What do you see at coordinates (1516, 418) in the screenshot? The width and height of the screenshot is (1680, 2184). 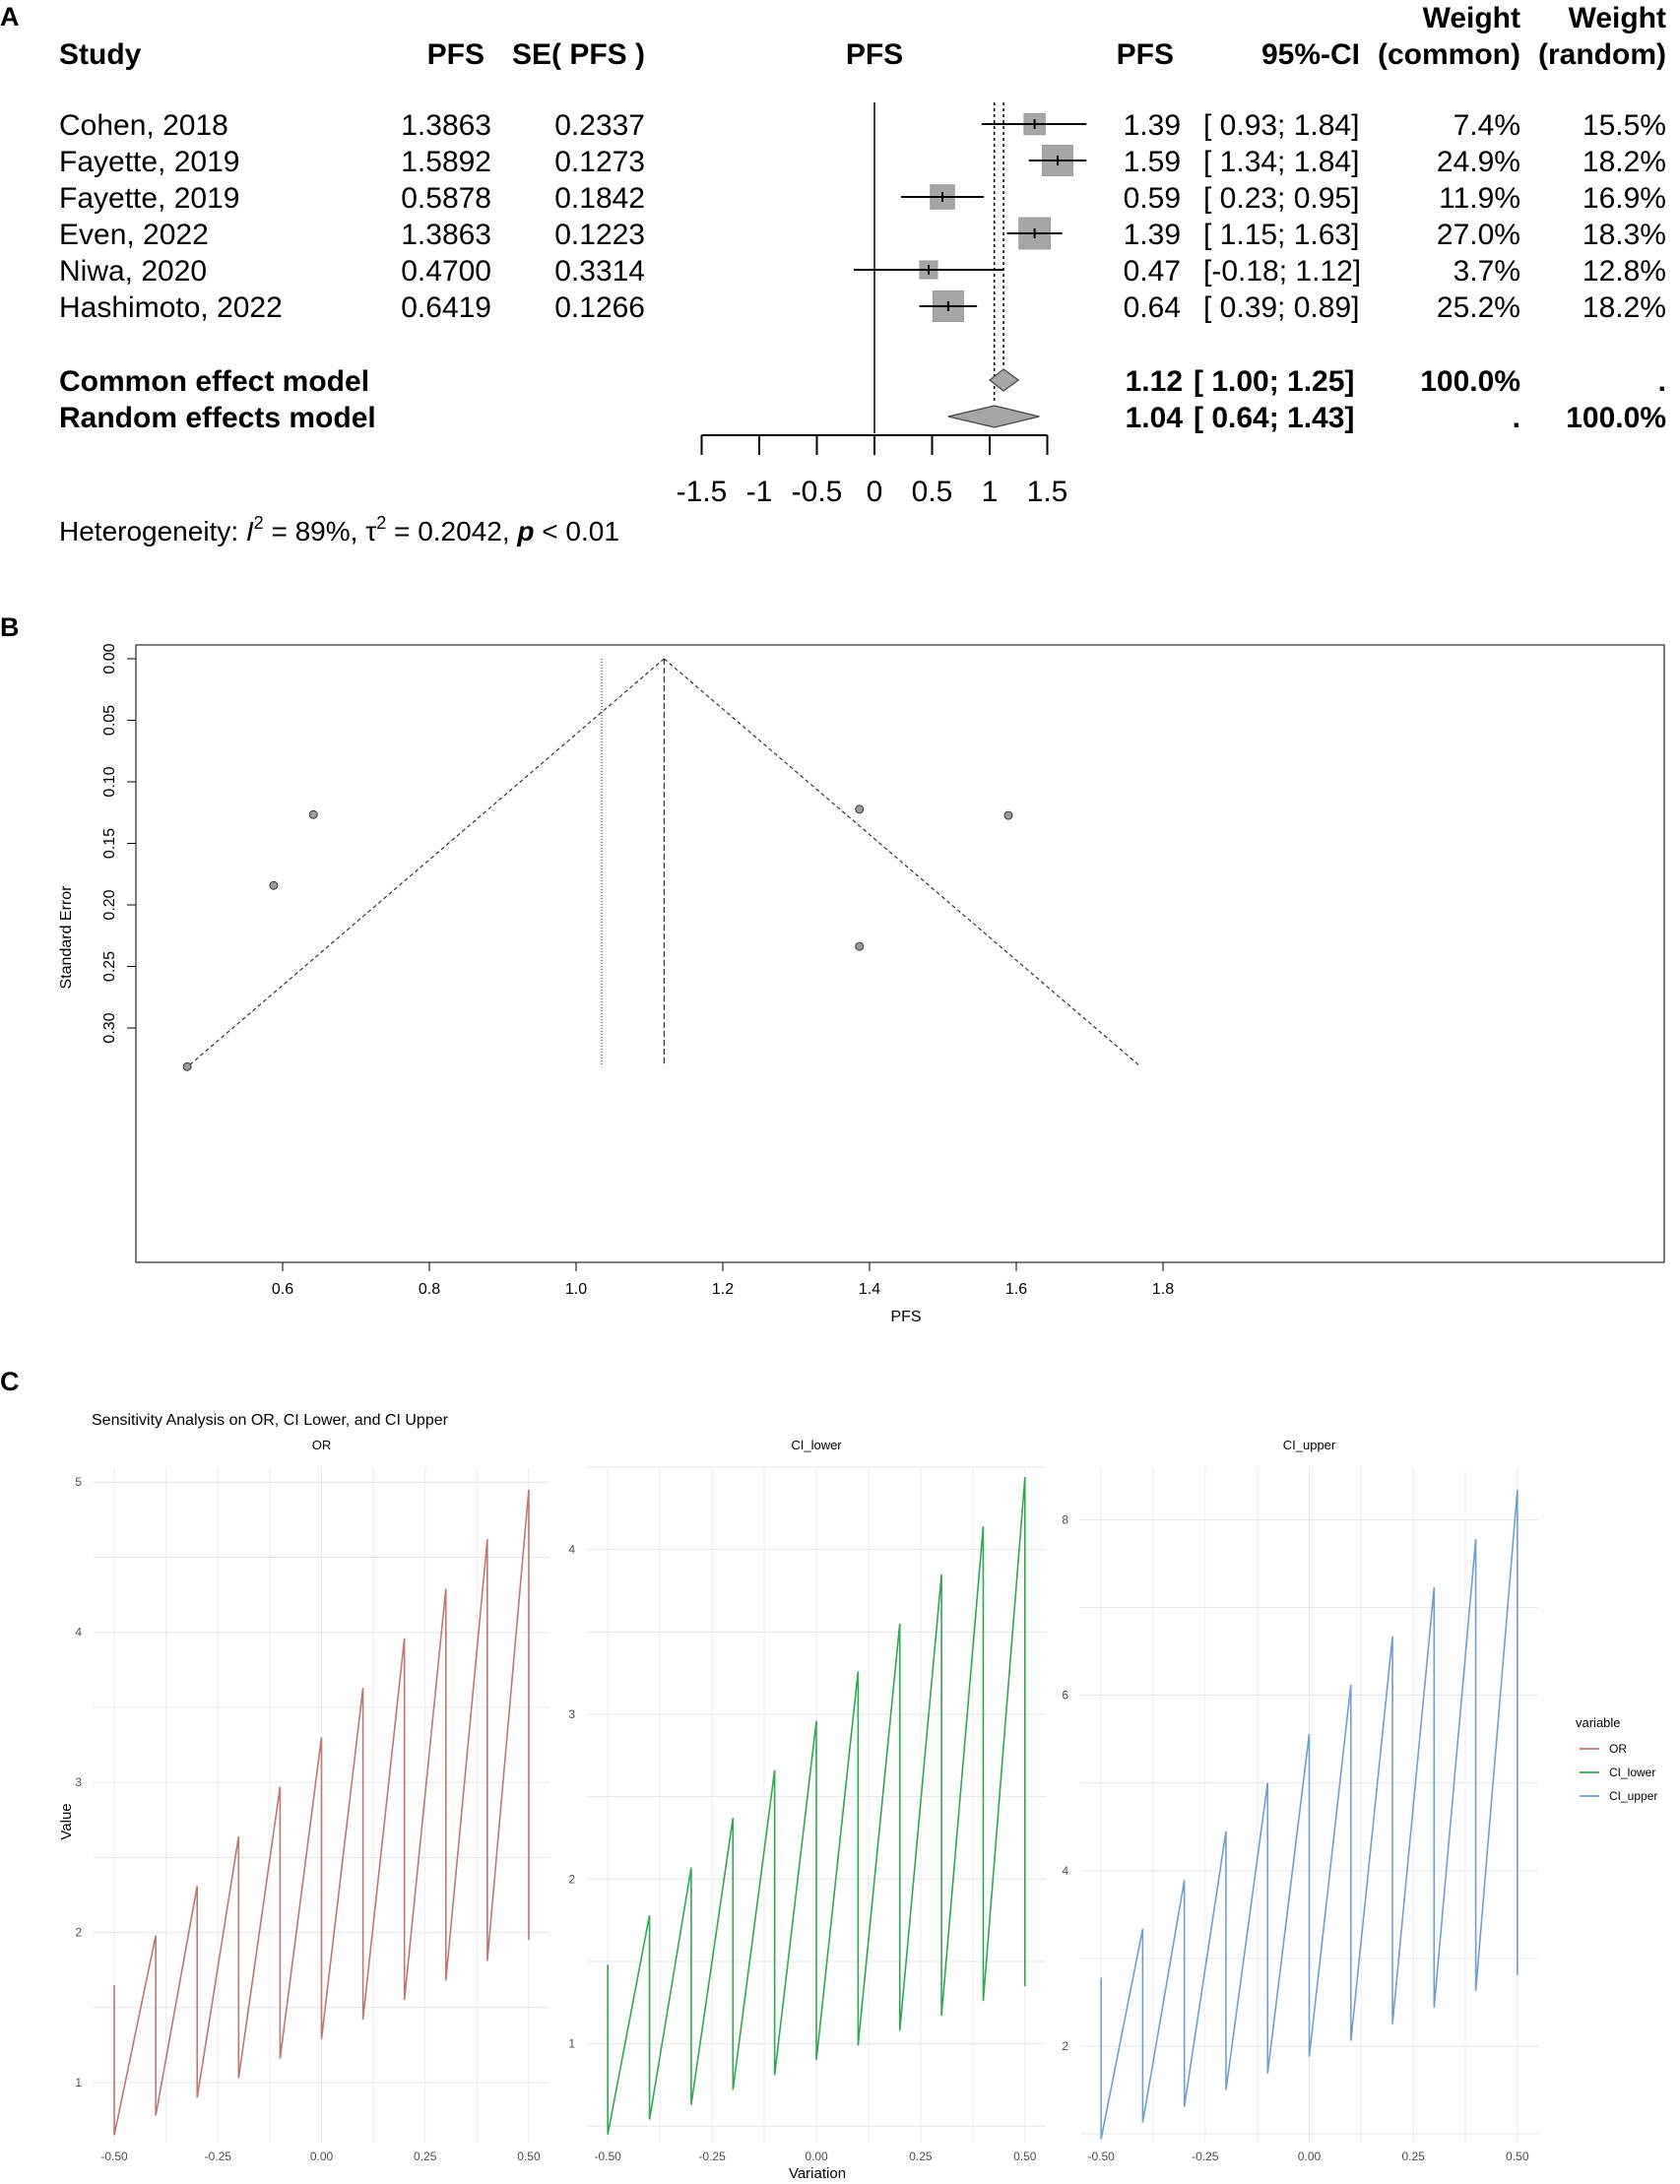 I see `model-weight-common: .` at bounding box center [1516, 418].